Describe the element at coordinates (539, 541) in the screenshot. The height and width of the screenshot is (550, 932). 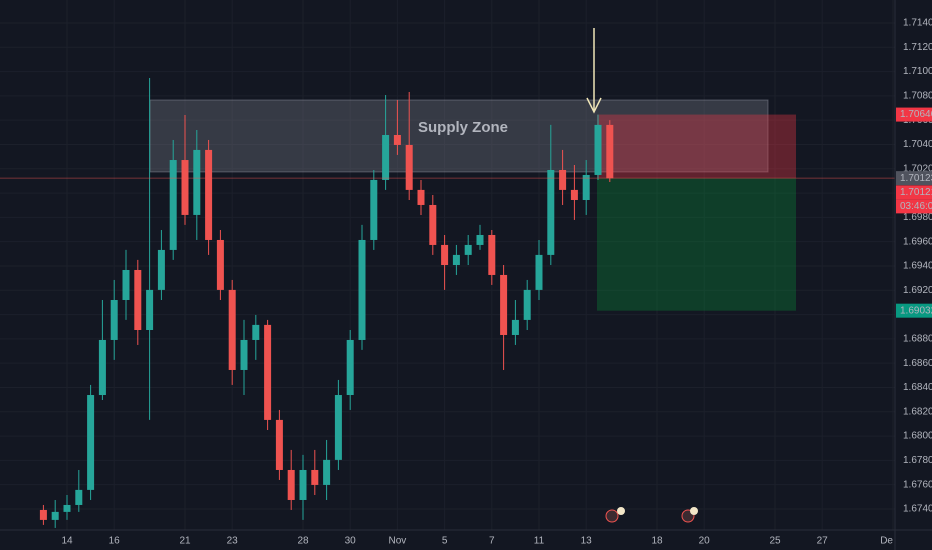
I see `x-tick-label: 11` at that location.